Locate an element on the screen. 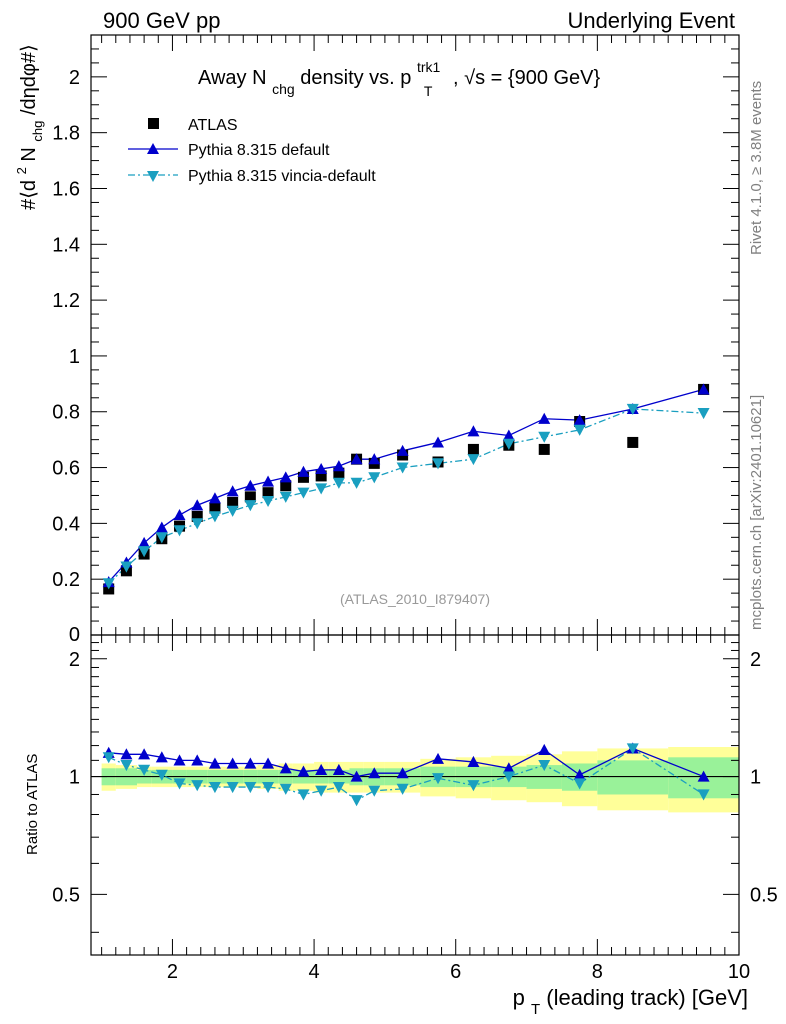  title-mid: density vs. p is located at coordinates (355, 78).